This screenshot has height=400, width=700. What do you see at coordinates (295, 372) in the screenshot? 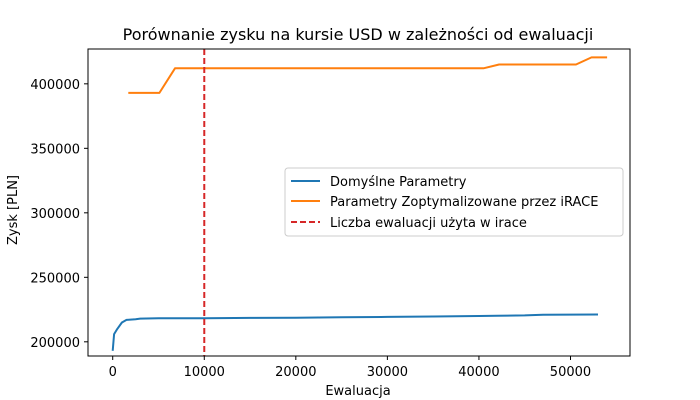
I see `x-tick-label: 20000` at bounding box center [295, 372].